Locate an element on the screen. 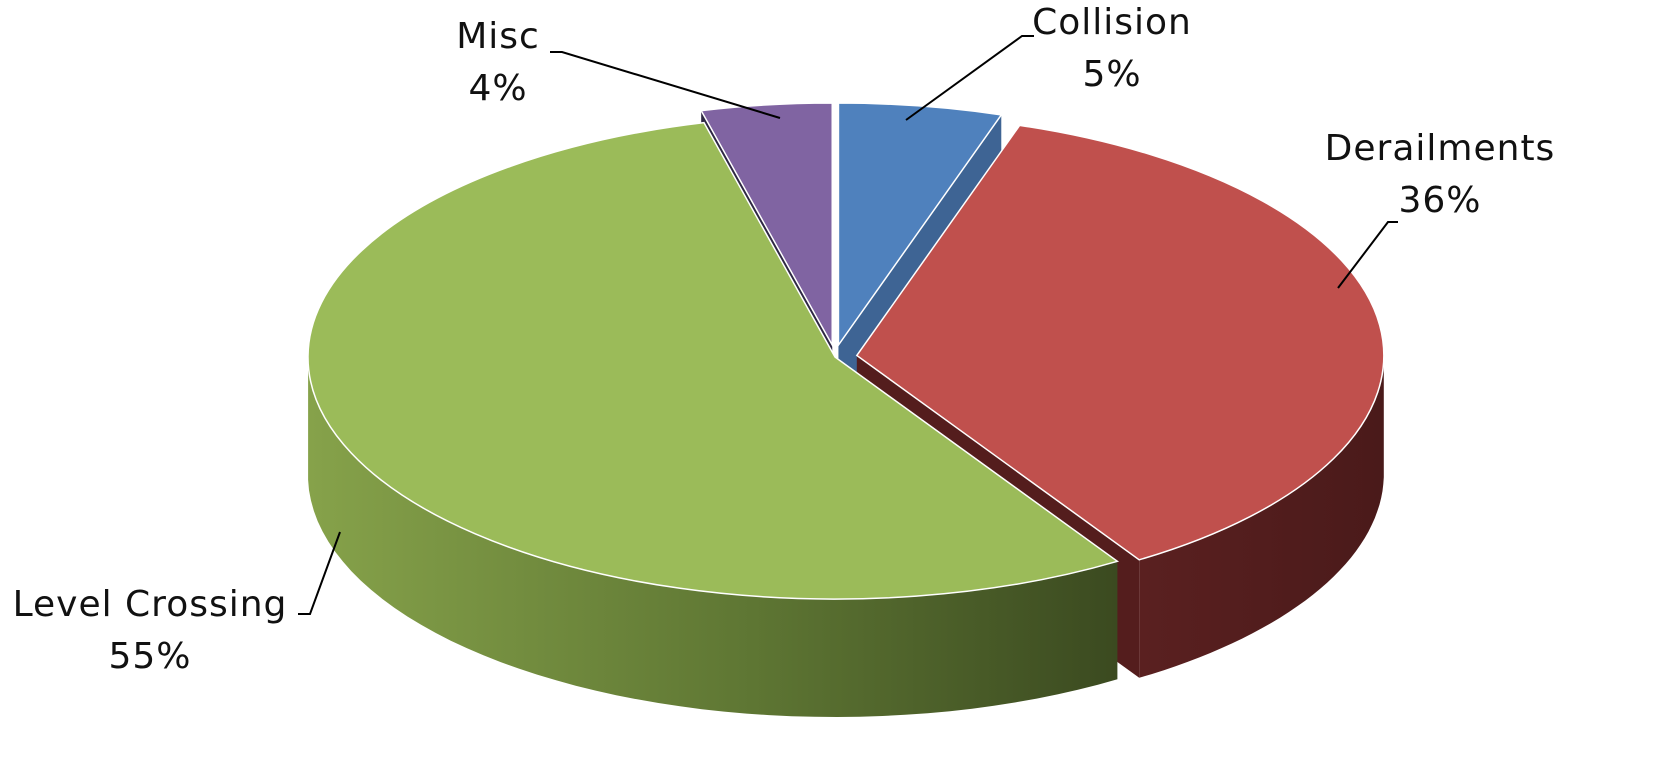 The width and height of the screenshot is (1662, 760). leader-line-collision is located at coordinates (969, 78).